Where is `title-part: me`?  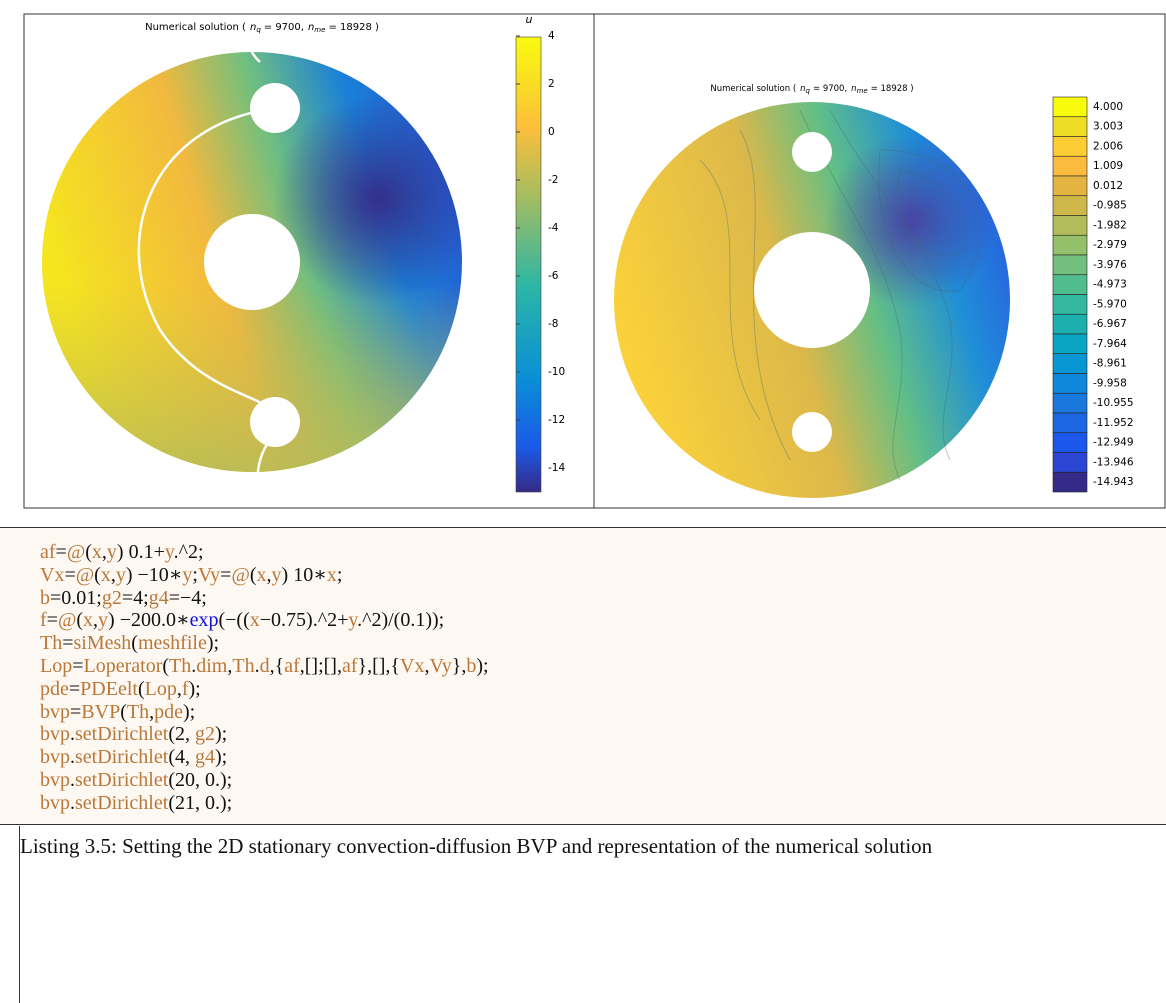
title-part: me is located at coordinates (319, 30).